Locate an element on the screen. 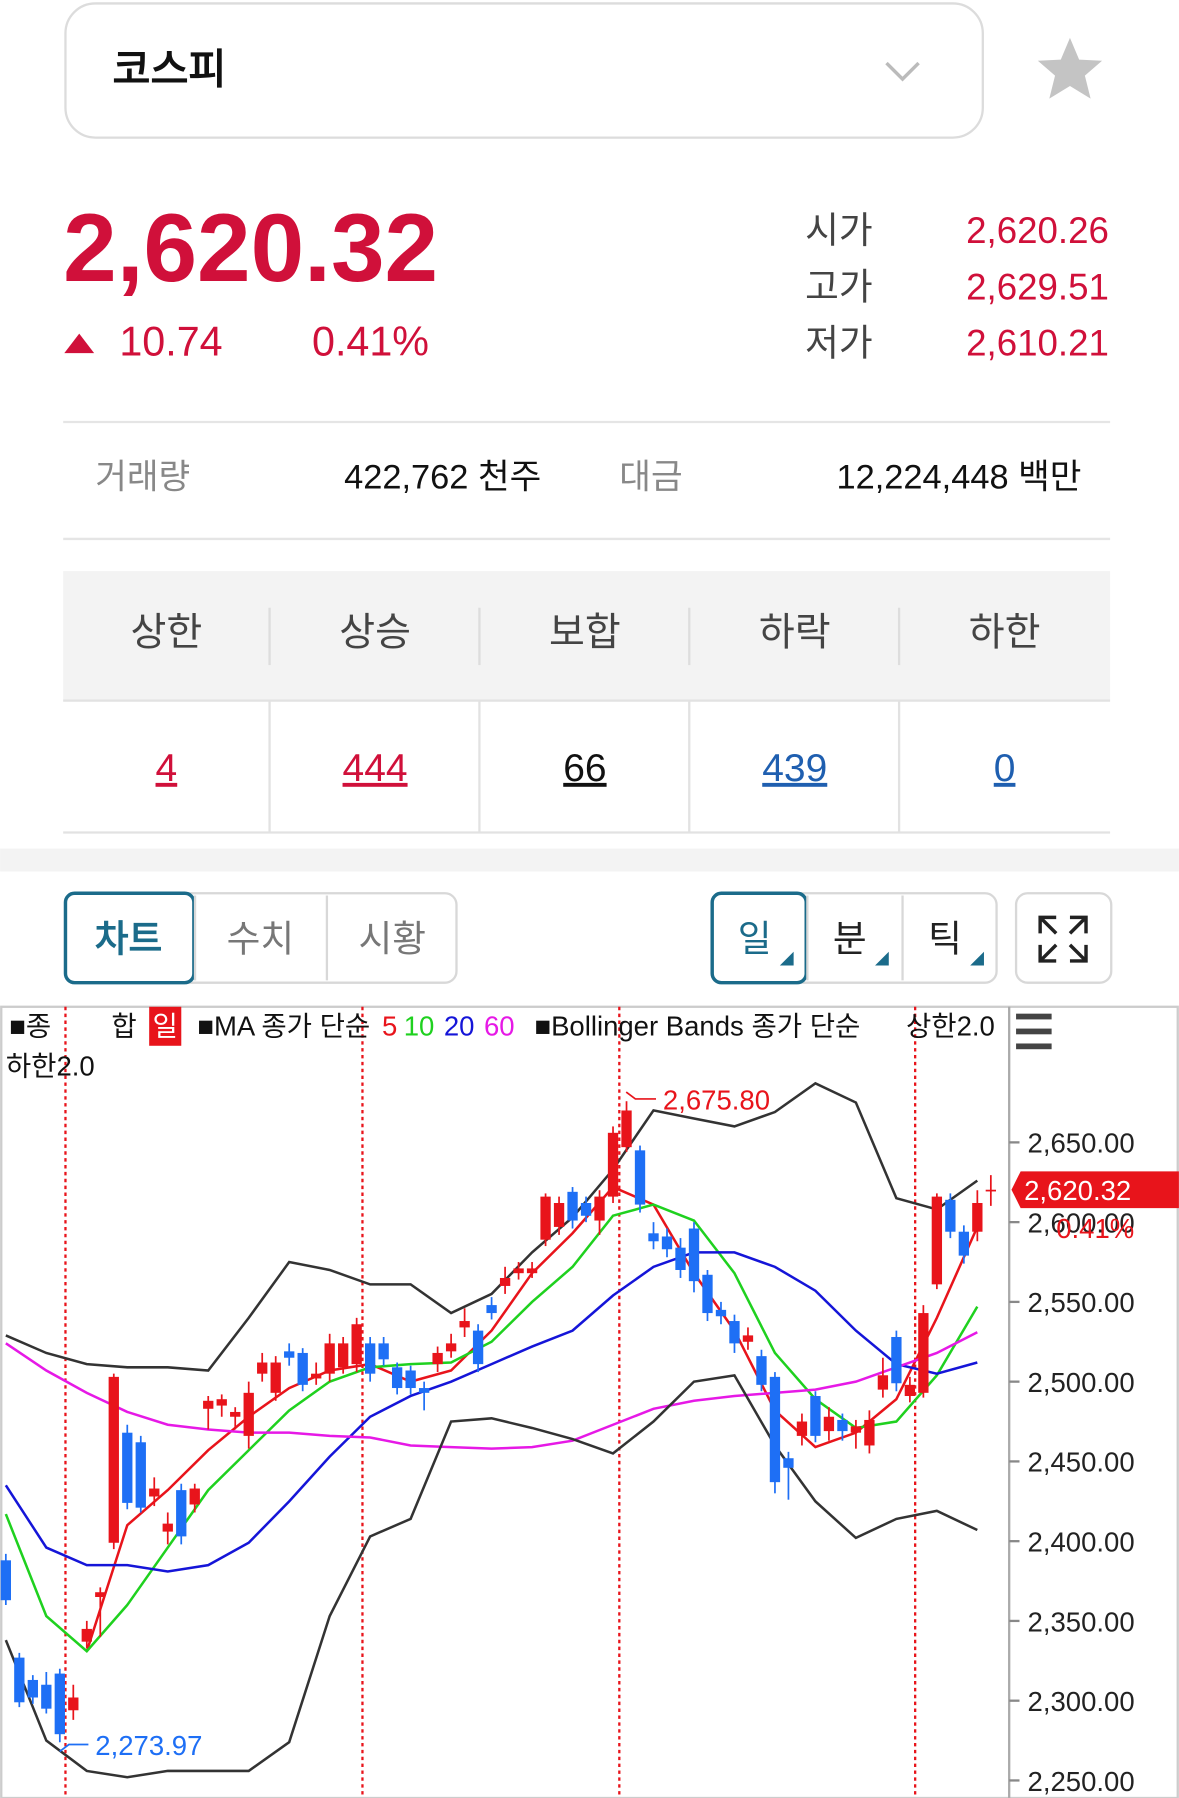 This screenshot has width=1179, height=1798. tab: 차트 is located at coordinates (129, 939).